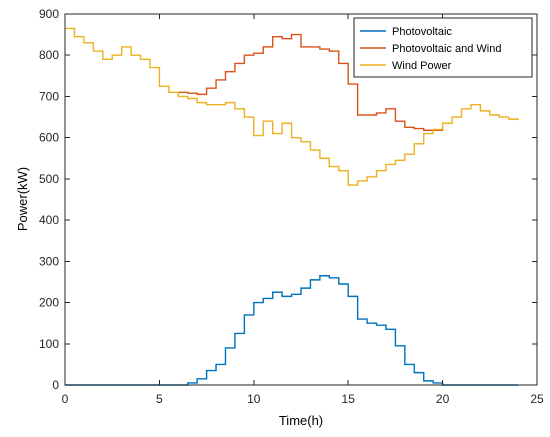 This screenshot has width=550, height=437. I want to click on x-tick-label: 15, so click(349, 399).